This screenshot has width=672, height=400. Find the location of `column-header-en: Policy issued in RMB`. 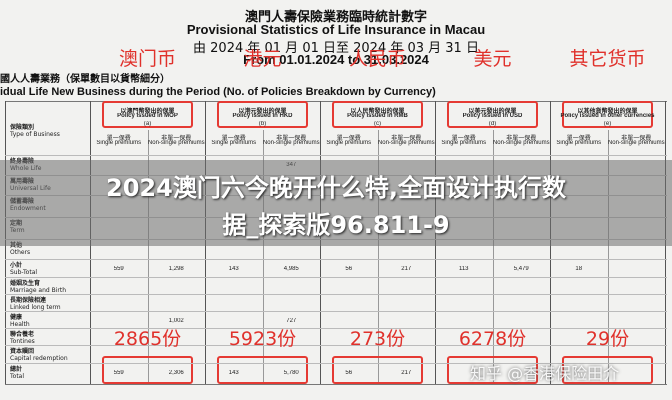

column-header-en: Policy issued in RMB is located at coordinates (377, 116).